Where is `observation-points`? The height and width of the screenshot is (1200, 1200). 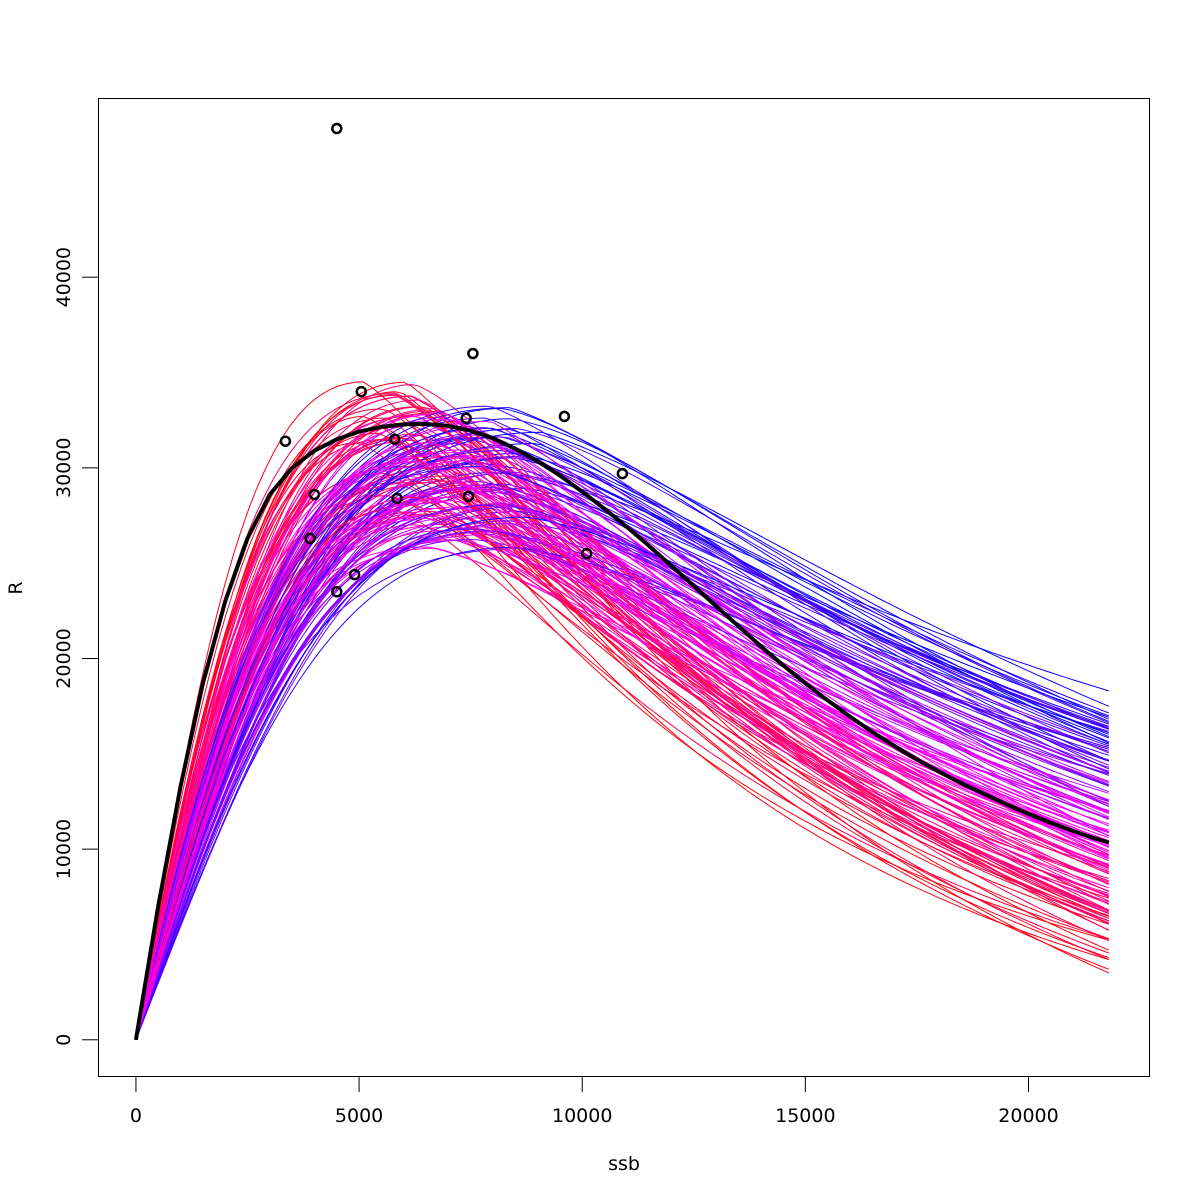 observation-points is located at coordinates (454, 360).